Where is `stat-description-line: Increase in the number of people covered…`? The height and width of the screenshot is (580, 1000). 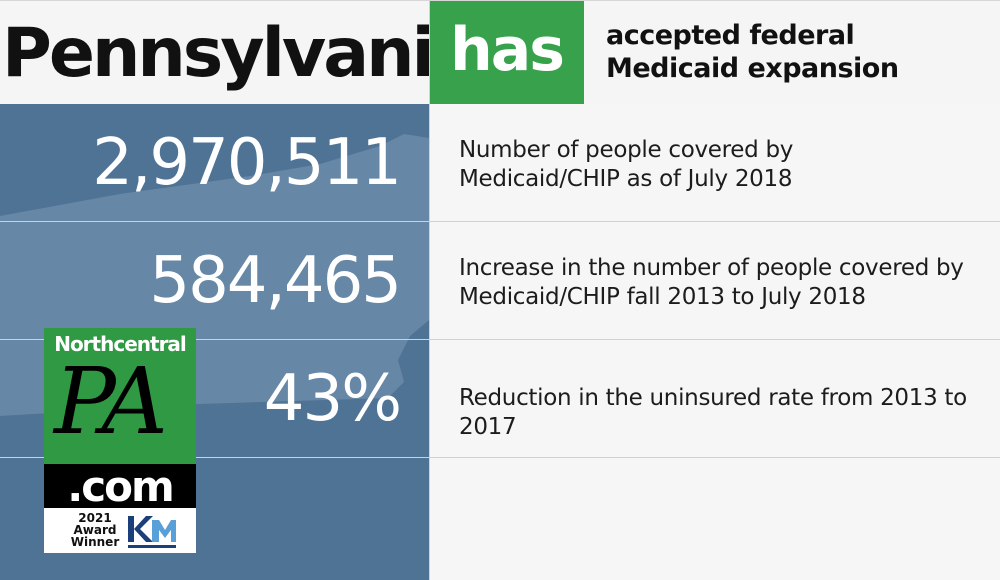 stat-description-line: Increase in the number of people covered… is located at coordinates (711, 268).